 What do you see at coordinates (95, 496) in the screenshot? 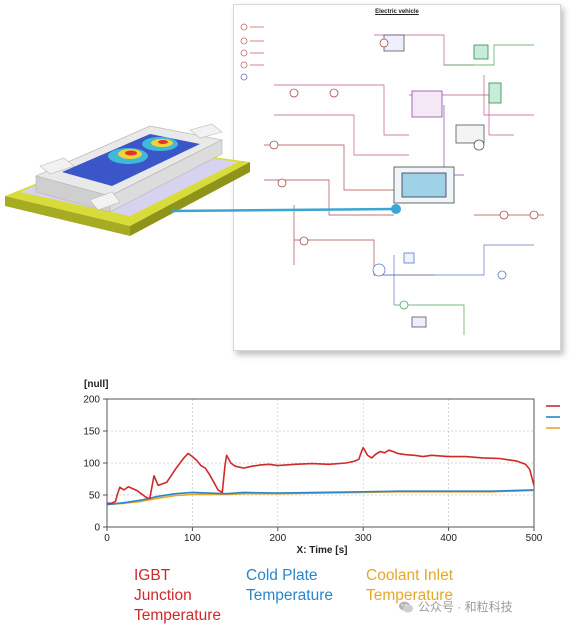
I see `y-tick-label: 50` at bounding box center [95, 496].